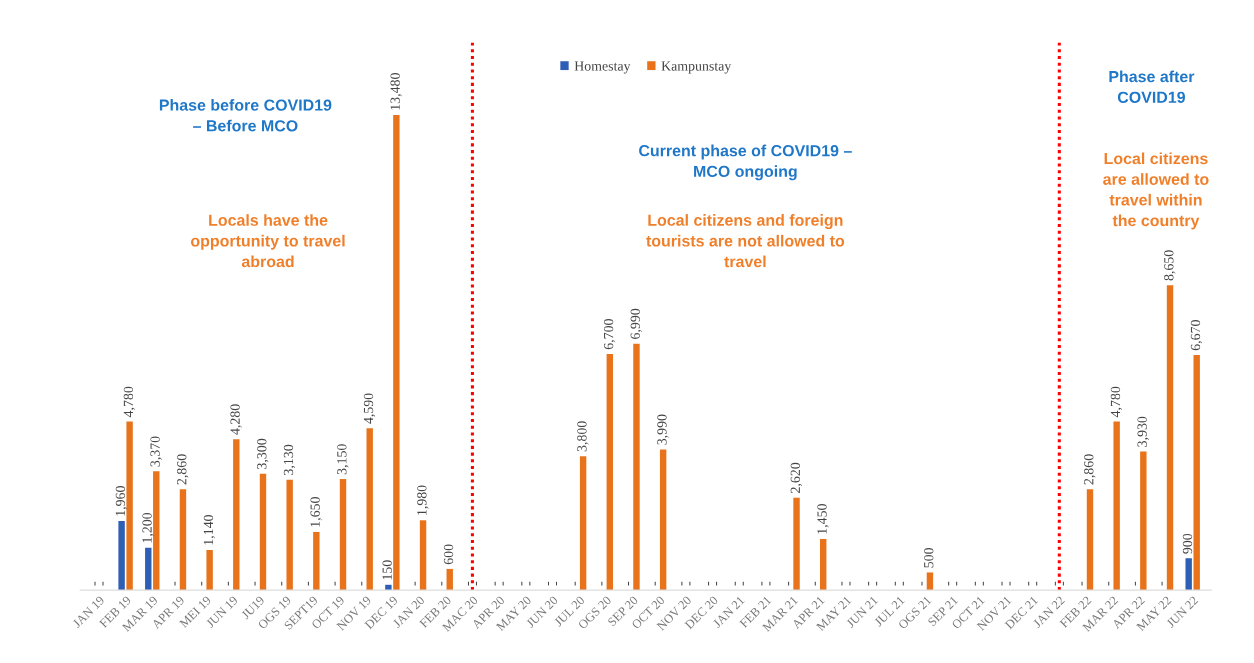 This screenshot has height=663, width=1254. Describe the element at coordinates (263, 453) in the screenshot. I see `data-label: 3,300` at that location.